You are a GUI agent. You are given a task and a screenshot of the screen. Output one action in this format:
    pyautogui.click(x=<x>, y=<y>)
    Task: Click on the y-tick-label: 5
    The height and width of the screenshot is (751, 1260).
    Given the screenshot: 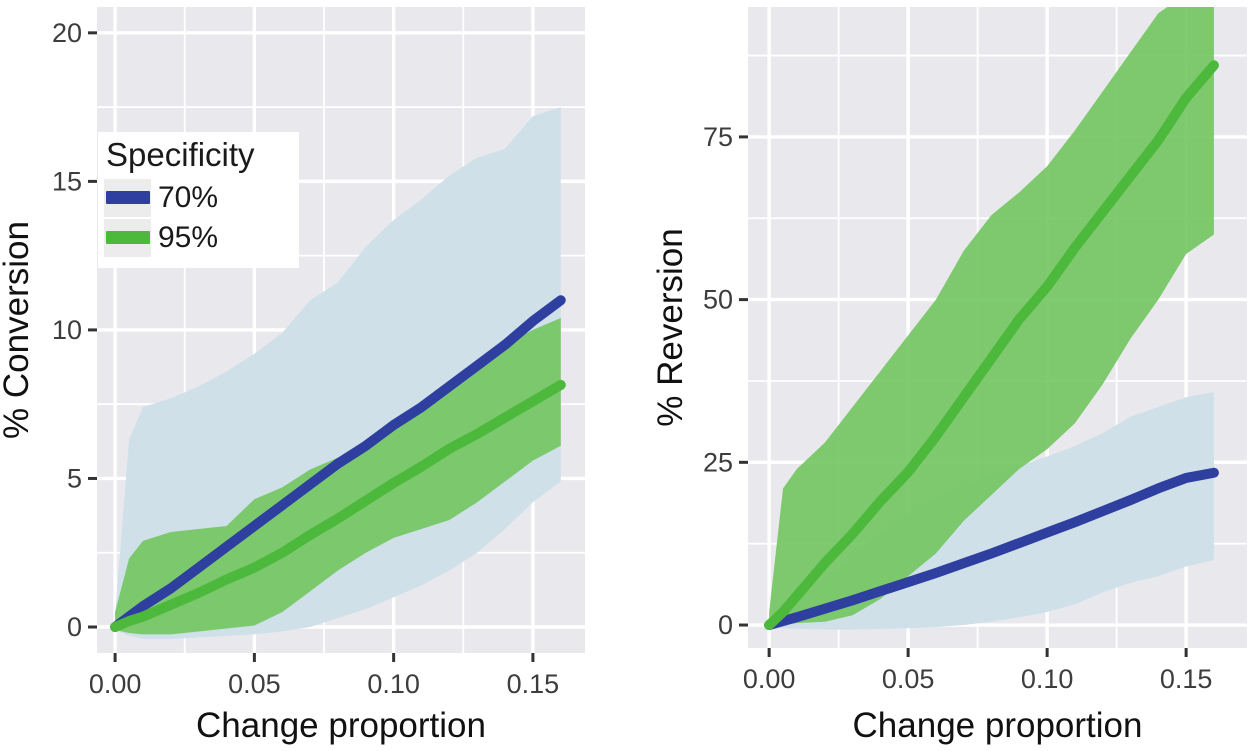 What is the action you would take?
    pyautogui.click(x=74, y=478)
    